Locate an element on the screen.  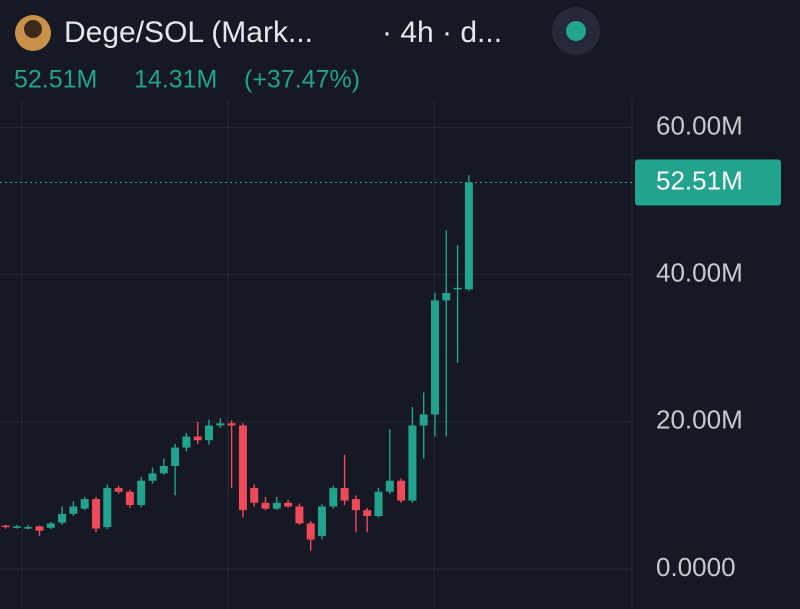
price: 52.51M is located at coordinates (55, 80).